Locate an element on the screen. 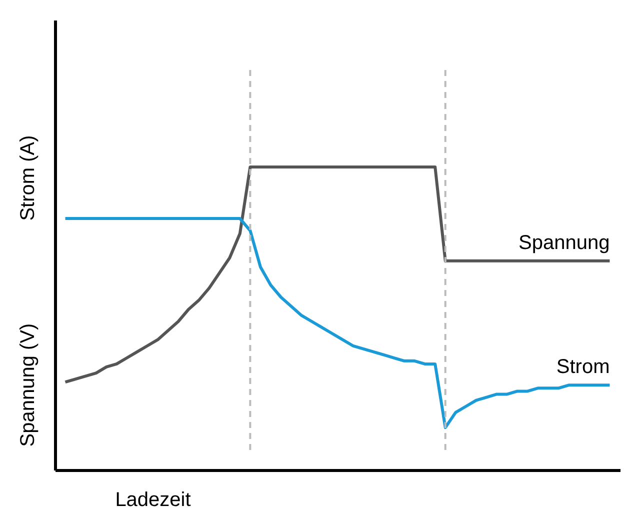 The image size is (627, 512). x-axis-title: Ladezeit is located at coordinates (153, 500).